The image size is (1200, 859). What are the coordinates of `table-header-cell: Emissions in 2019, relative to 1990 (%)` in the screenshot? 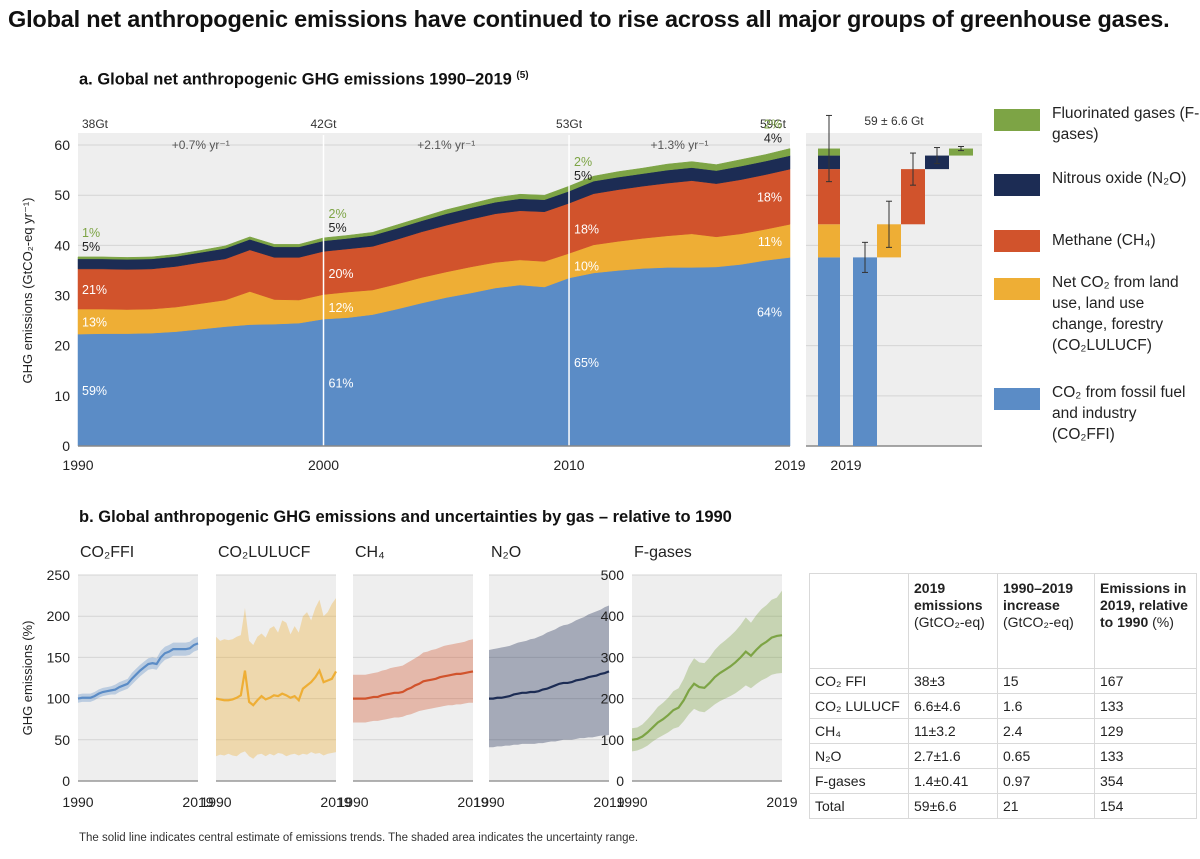 It's located at (1145, 621).